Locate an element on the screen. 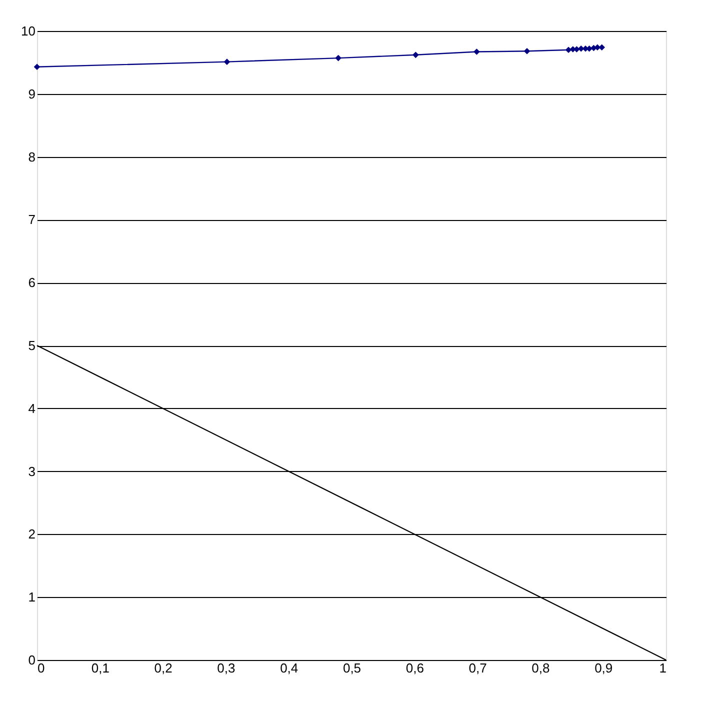 This screenshot has width=703, height=711. y-tick-label: 5 is located at coordinates (32, 345).